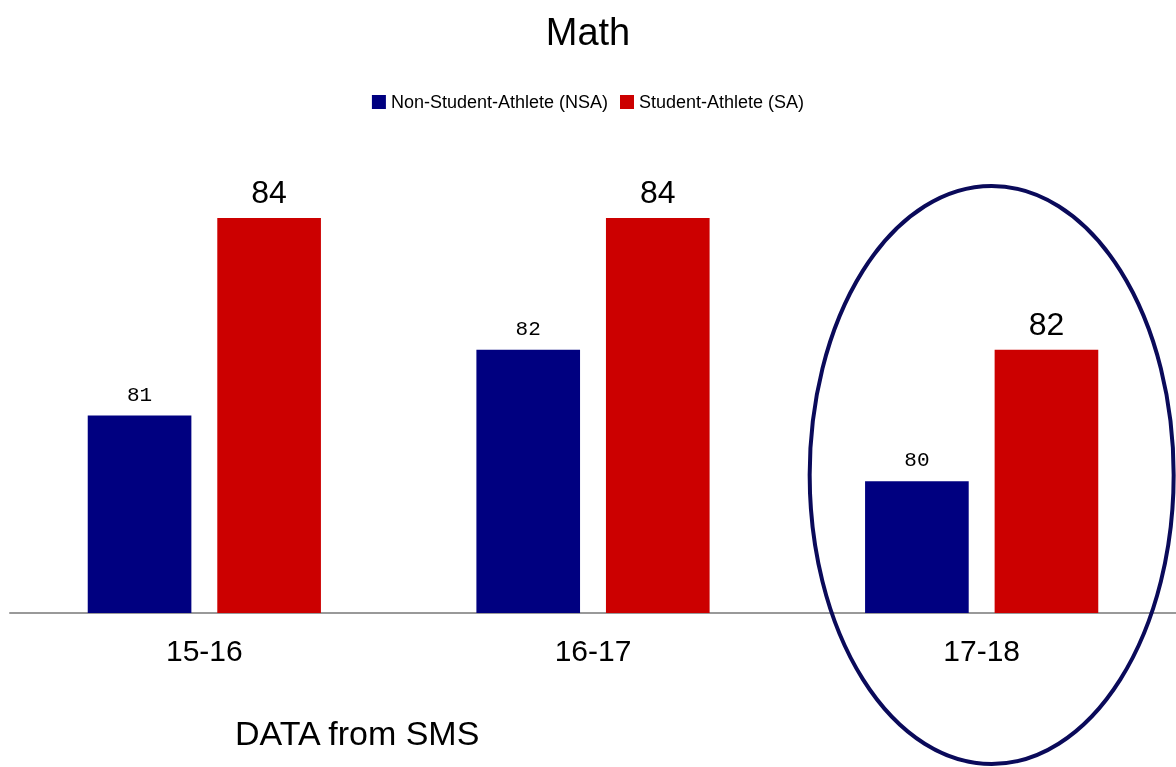 This screenshot has width=1176, height=767. What do you see at coordinates (593, 650) in the screenshot?
I see `x-tick-label: 16-17` at bounding box center [593, 650].